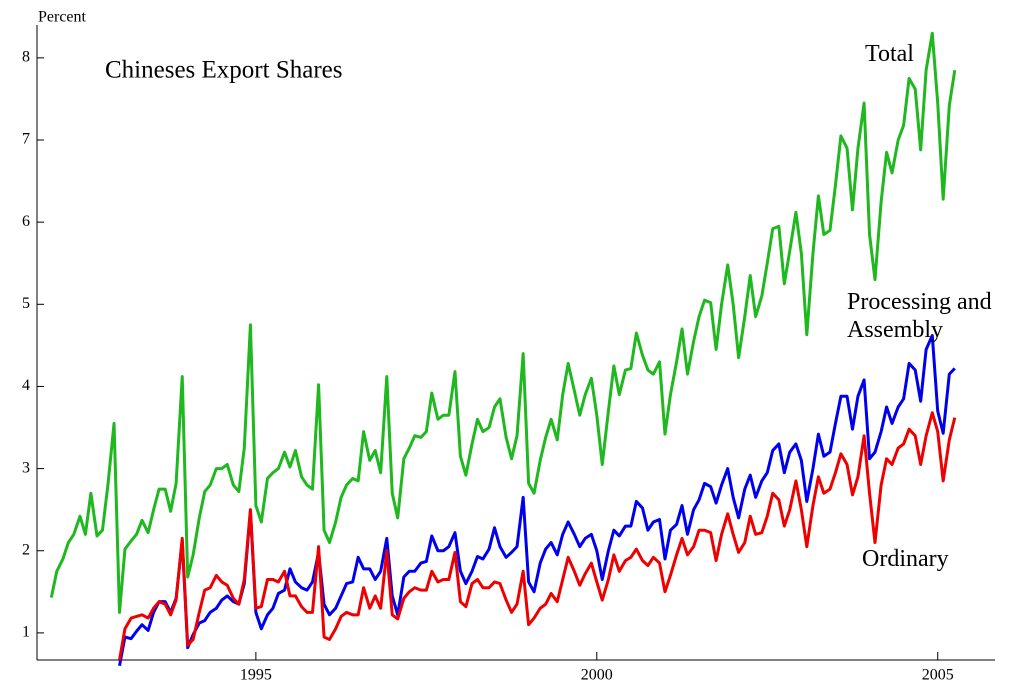  Describe the element at coordinates (889, 54) in the screenshot. I see `series-label: Total` at that location.